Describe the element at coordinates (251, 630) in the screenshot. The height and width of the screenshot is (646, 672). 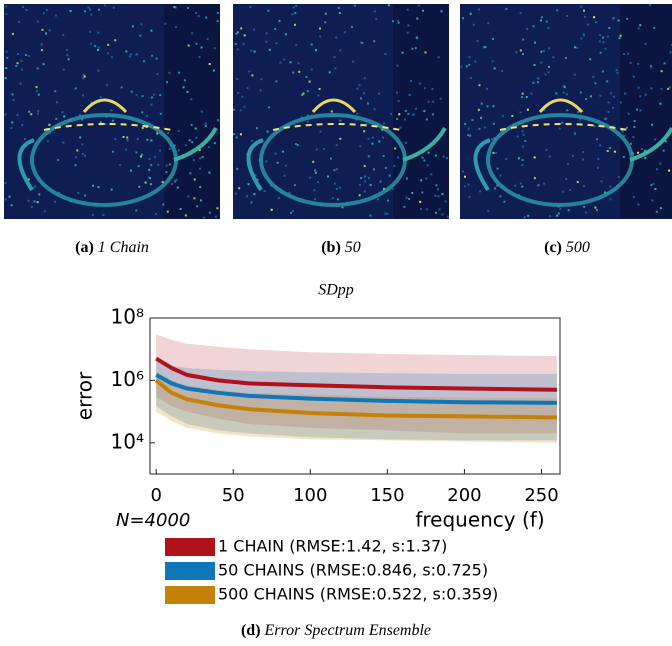
I see `caption-label: (d)` at that location.